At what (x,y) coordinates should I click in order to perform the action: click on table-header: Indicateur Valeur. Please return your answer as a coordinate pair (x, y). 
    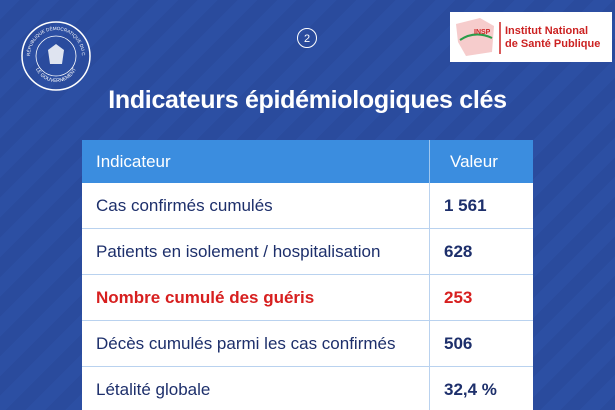
    Looking at the image, I should click on (307, 161).